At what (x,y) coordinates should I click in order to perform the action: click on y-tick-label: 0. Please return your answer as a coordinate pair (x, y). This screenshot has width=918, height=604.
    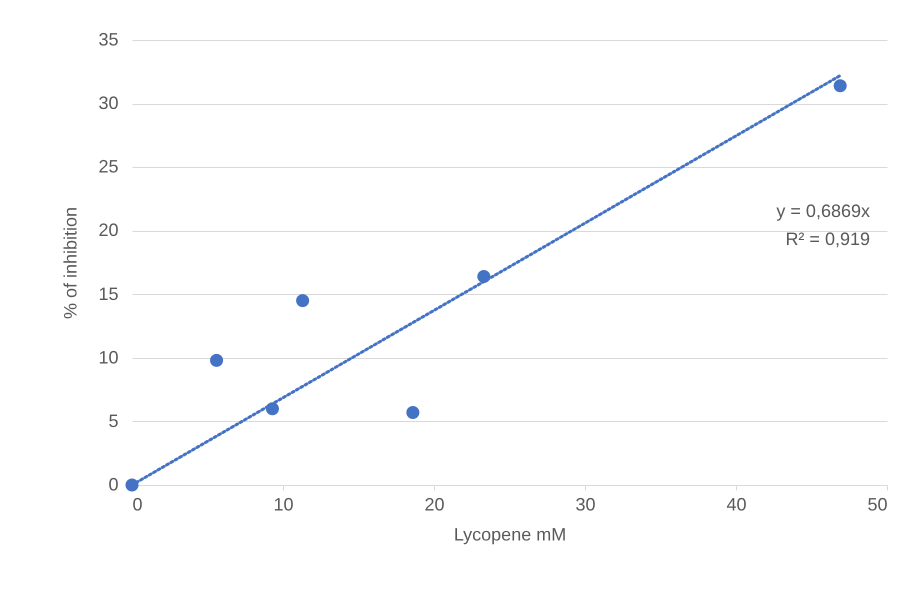
    Looking at the image, I should click on (113, 484).